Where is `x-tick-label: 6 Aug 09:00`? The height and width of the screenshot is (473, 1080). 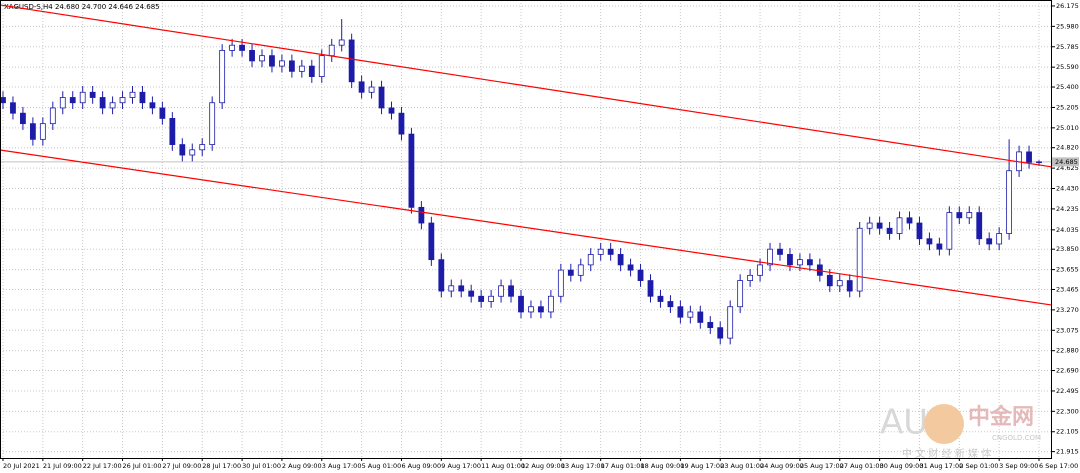 x-tick-label: 6 Aug 09:00 is located at coordinates (421, 466).